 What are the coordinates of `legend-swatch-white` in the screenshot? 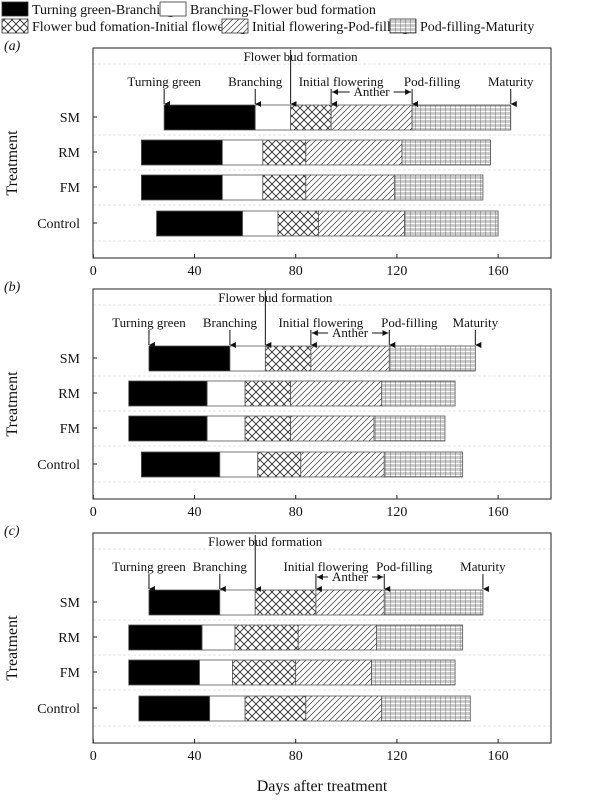 It's located at (173, 9).